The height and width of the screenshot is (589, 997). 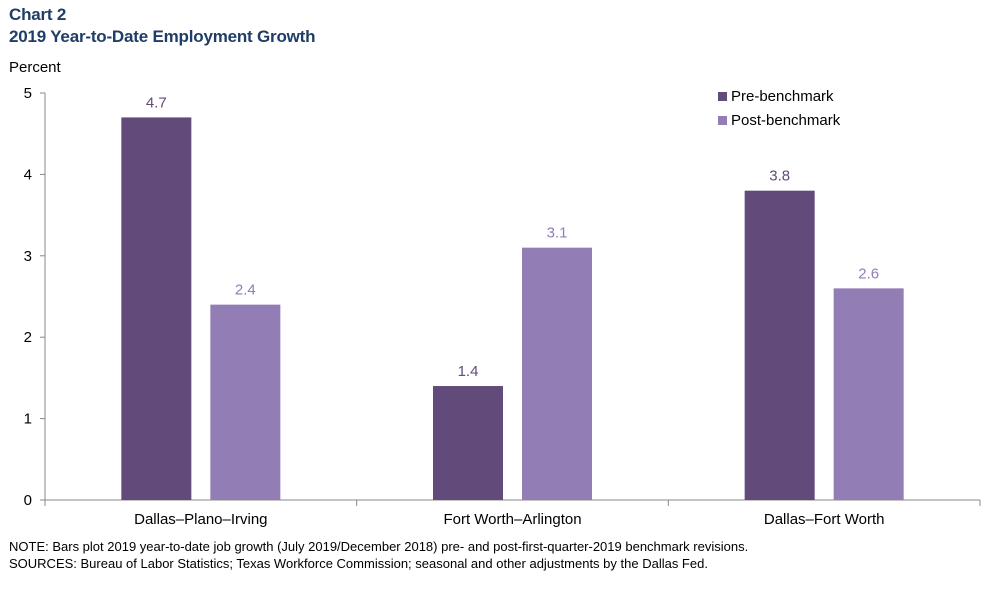 What do you see at coordinates (28, 337) in the screenshot?
I see `y-tick-label: 2` at bounding box center [28, 337].